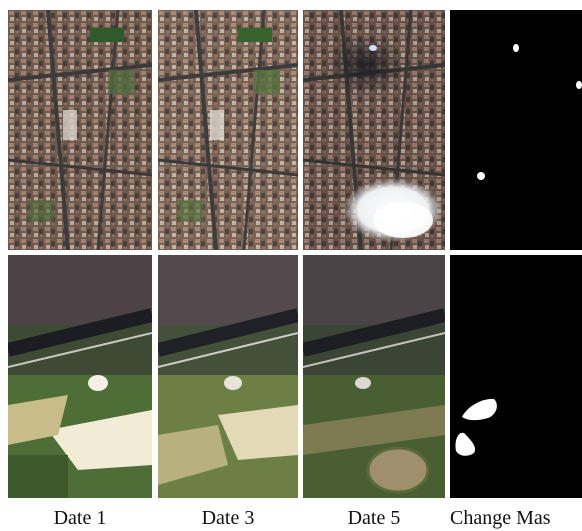 This screenshot has width=582, height=531. Describe the element at coordinates (80, 518) in the screenshot. I see `date1-label: Date 1` at that location.